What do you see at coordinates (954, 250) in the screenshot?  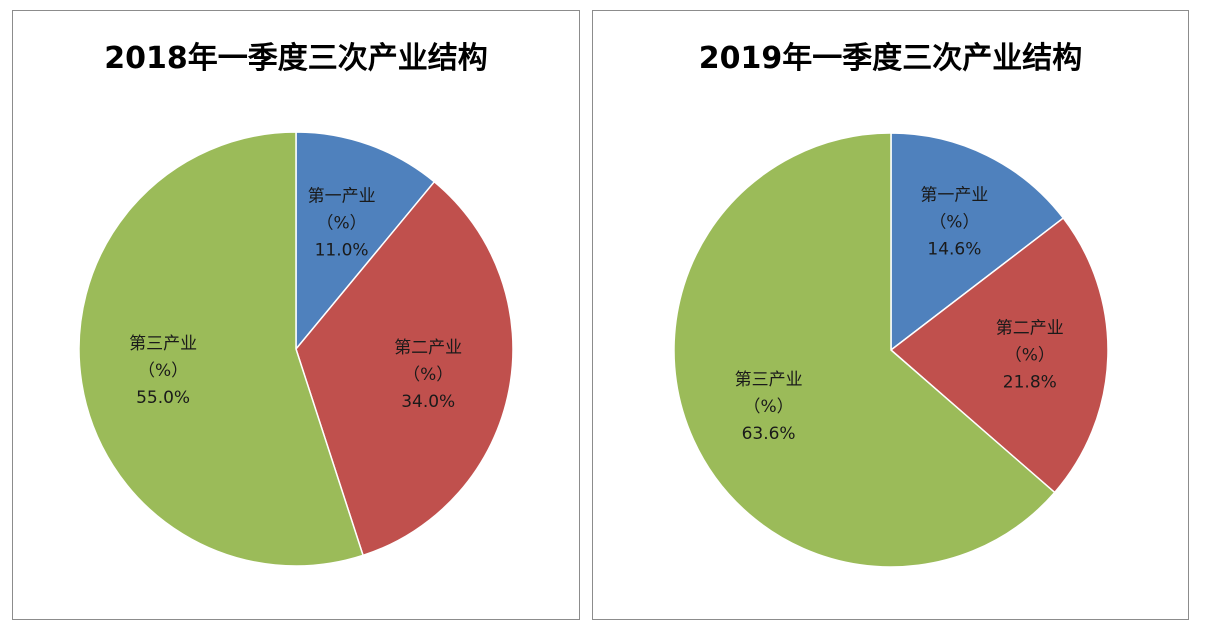 I see `slice-value: 14.6%` at bounding box center [954, 250].